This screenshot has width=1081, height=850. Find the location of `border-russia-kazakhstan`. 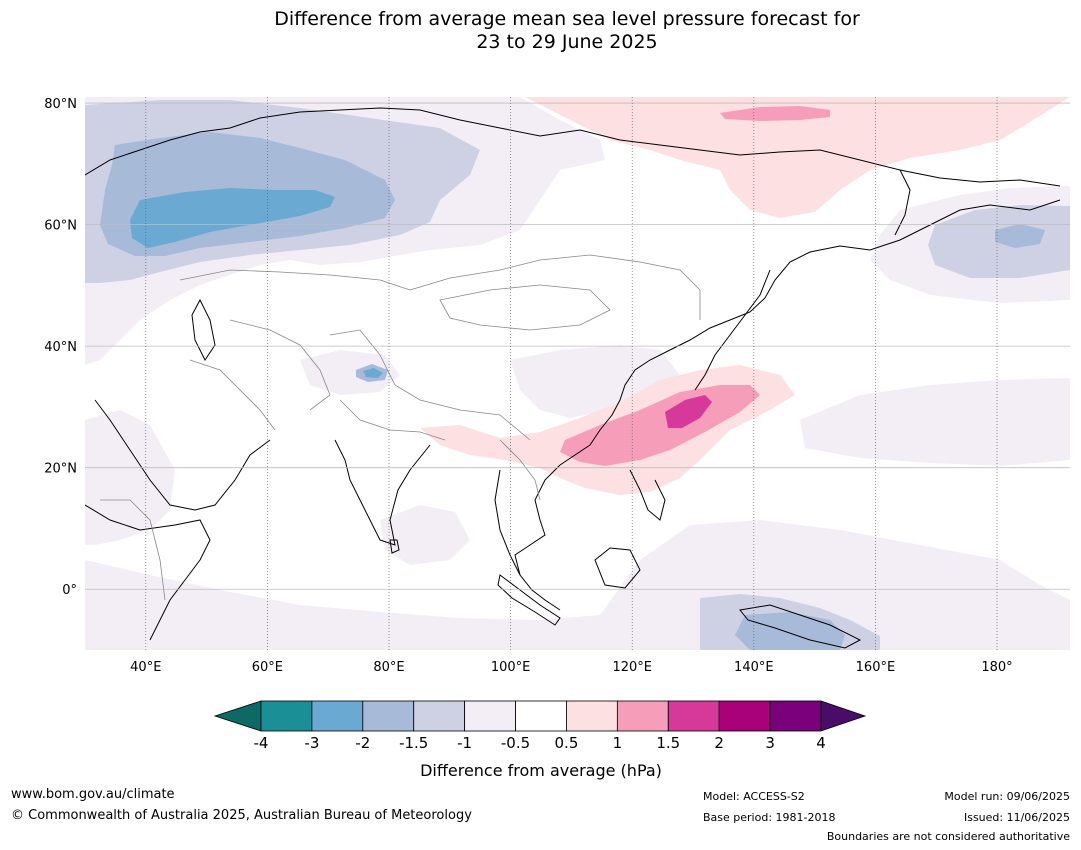

border-russia-kazakhstan is located at coordinates (295, 280).